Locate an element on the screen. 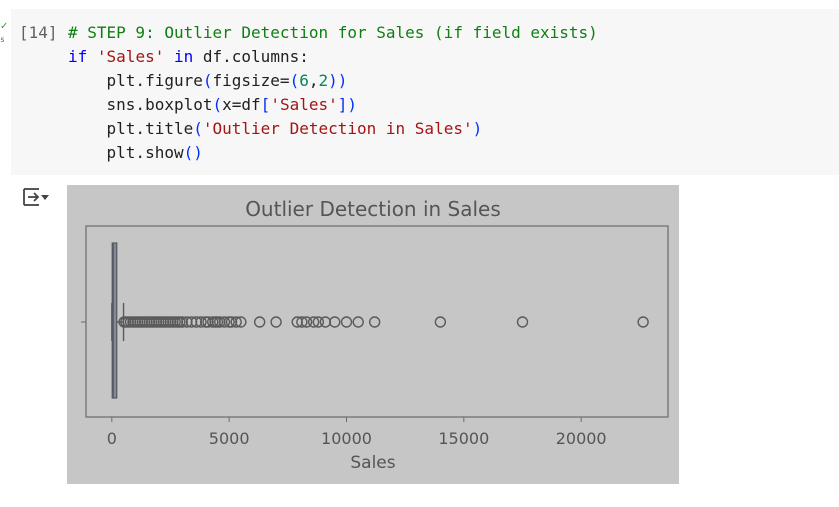  x-axis-label: Sales is located at coordinates (373, 463).